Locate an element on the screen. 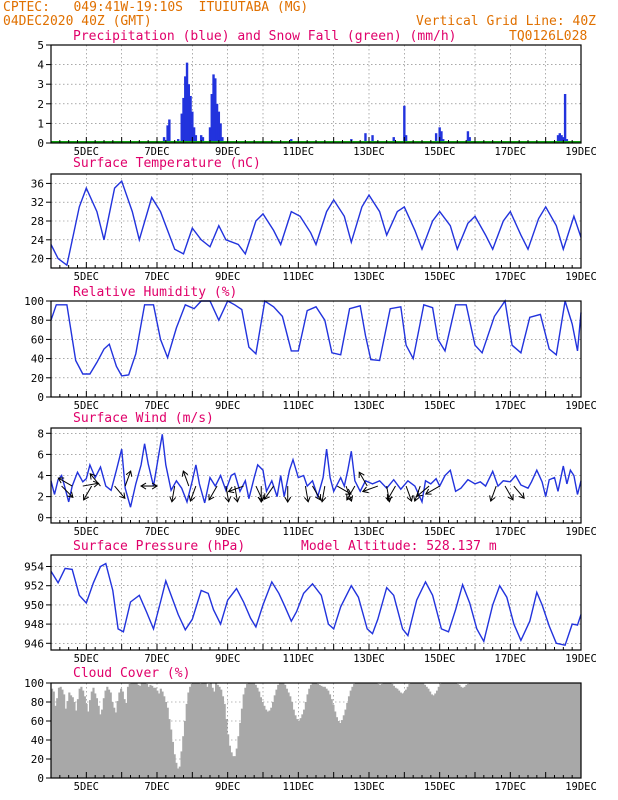 The image size is (618, 800). header-run-date: 04DEC2020 40Z (GMT) is located at coordinates (77, 21).